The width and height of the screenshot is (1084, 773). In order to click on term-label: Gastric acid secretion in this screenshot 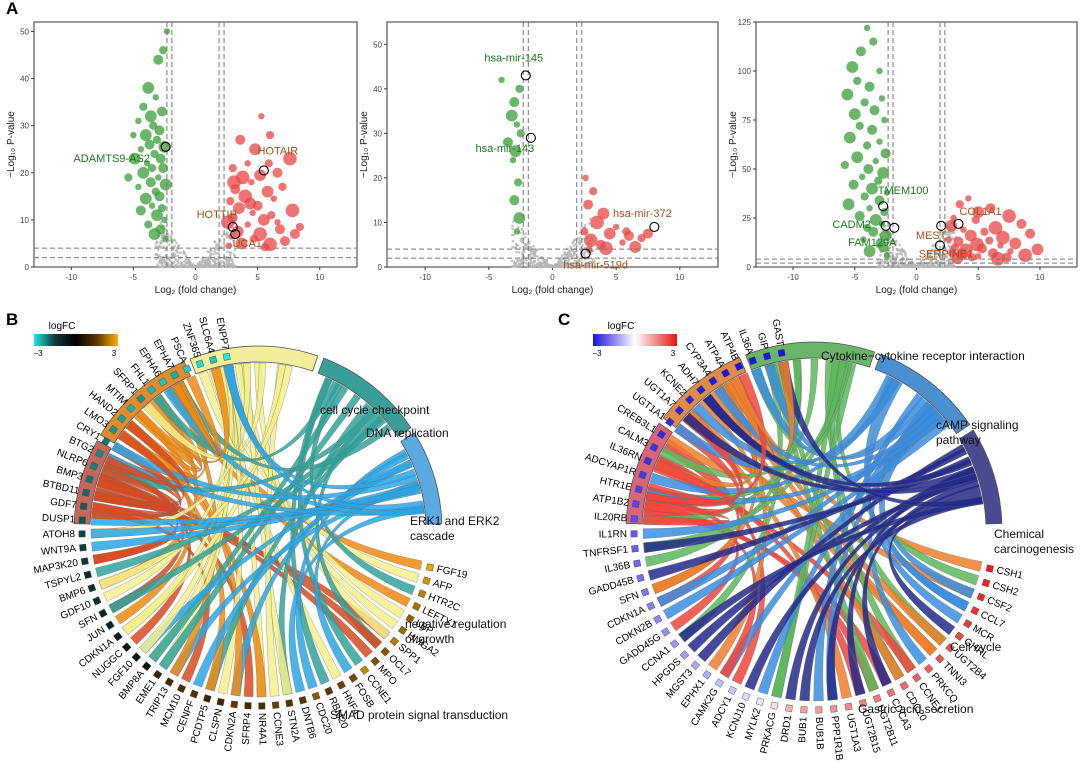, I will do `click(915, 709)`.